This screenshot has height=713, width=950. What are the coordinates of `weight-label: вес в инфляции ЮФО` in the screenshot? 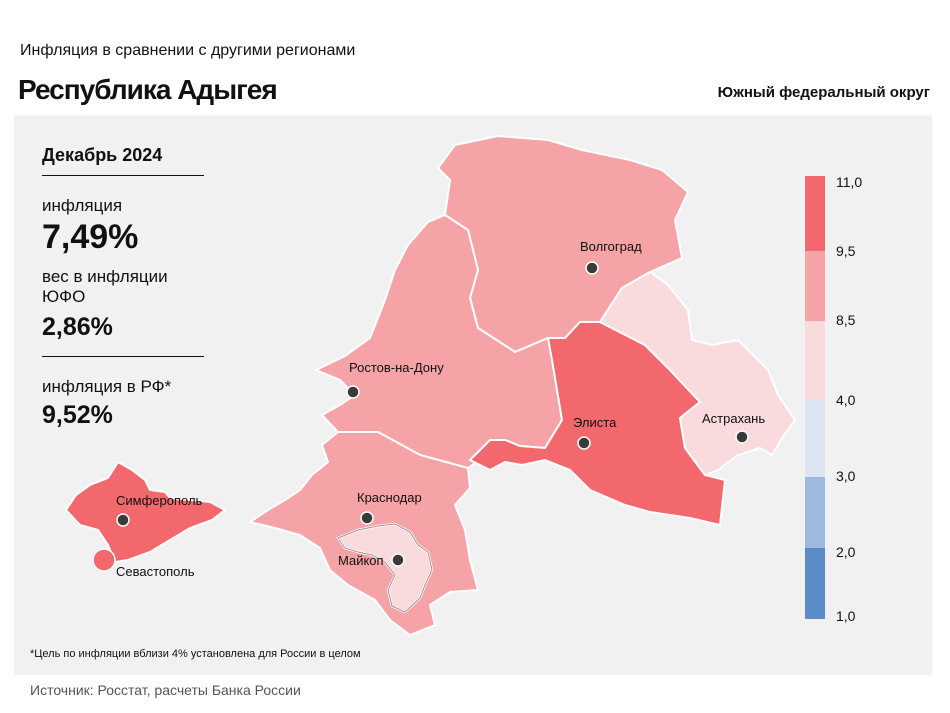 It's located at (105, 286).